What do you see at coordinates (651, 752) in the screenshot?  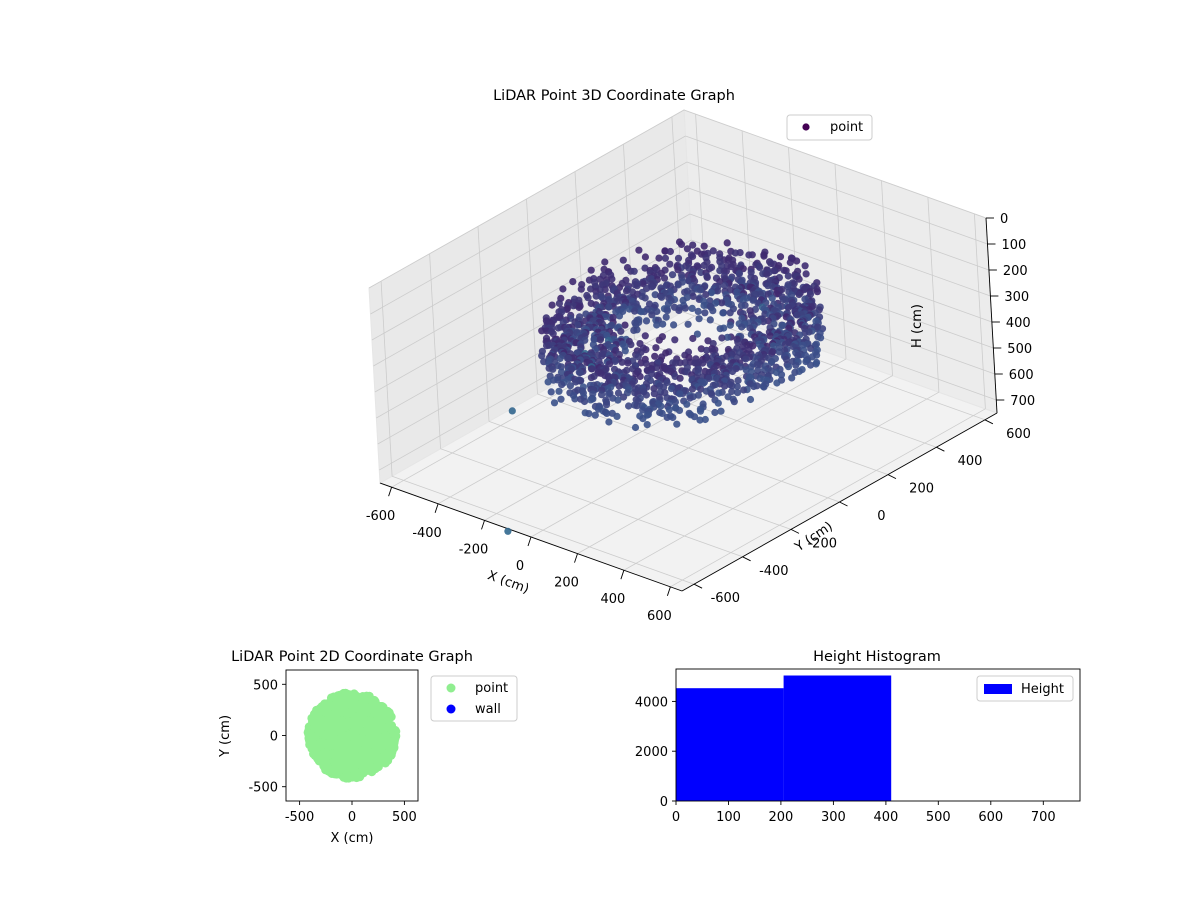 I see `chart-histogram-y-tick-label: 2000` at bounding box center [651, 752].